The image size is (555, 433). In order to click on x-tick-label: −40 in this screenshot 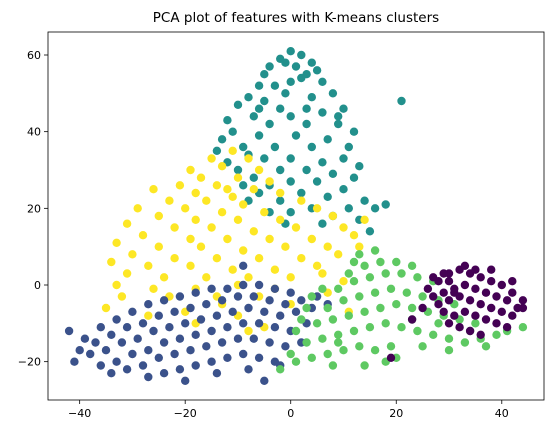, I will do `click(79, 413)`.